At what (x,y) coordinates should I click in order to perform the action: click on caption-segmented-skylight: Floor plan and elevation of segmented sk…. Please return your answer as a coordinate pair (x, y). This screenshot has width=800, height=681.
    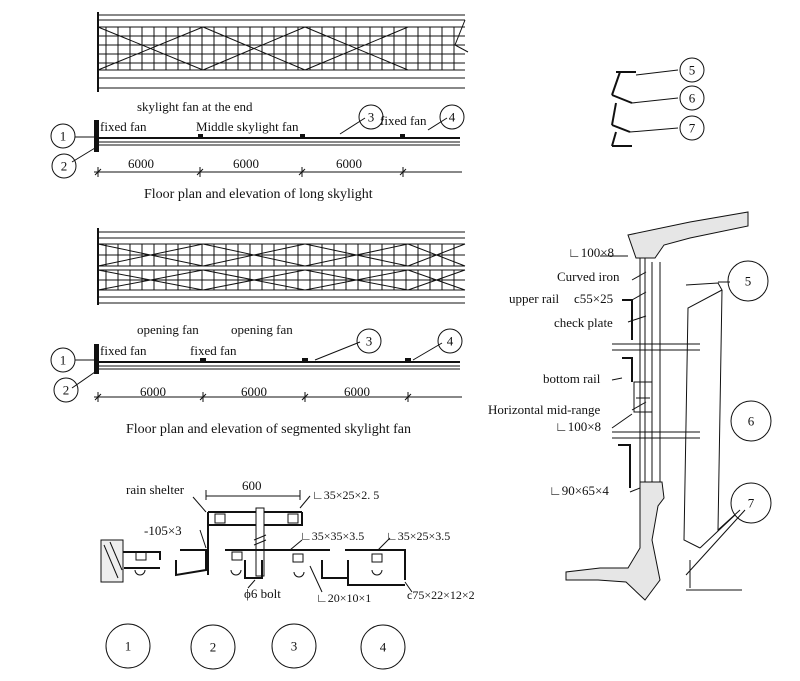
    Looking at the image, I should click on (268, 429).